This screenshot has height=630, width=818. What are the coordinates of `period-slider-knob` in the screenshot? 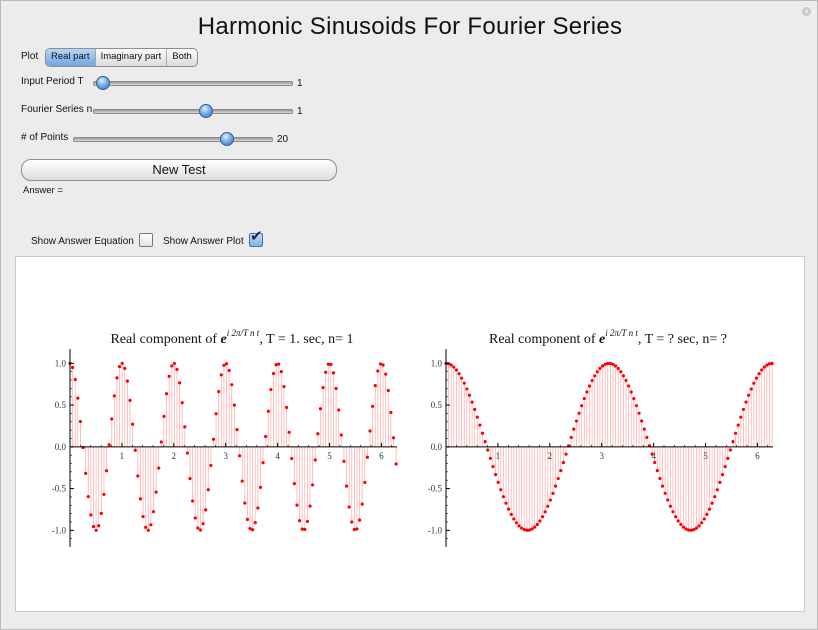 It's located at (102, 83).